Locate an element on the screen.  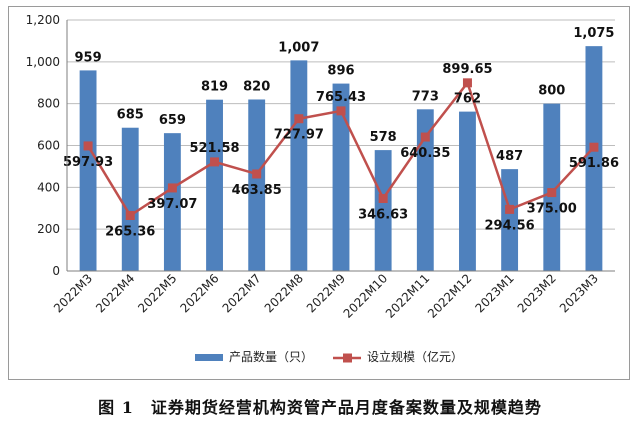
figure-caption: 图 1 证券期货经营机构资管产品月度备案数量及规模趋势 is located at coordinates (320, 407).